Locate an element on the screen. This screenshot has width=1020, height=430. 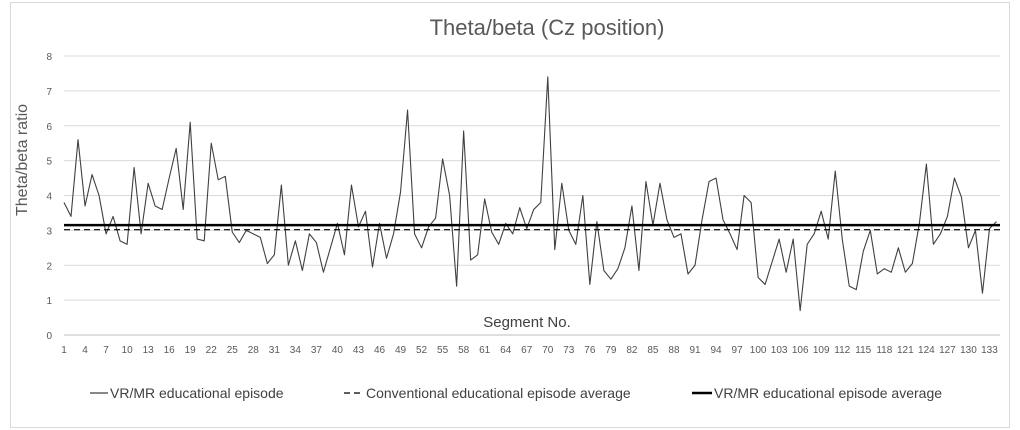
y-tick-label: 5 is located at coordinates (49, 162).